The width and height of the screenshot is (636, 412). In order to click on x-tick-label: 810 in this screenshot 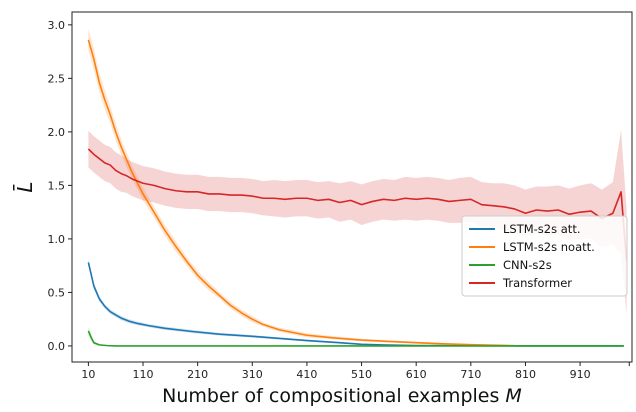, I will do `click(525, 374)`.